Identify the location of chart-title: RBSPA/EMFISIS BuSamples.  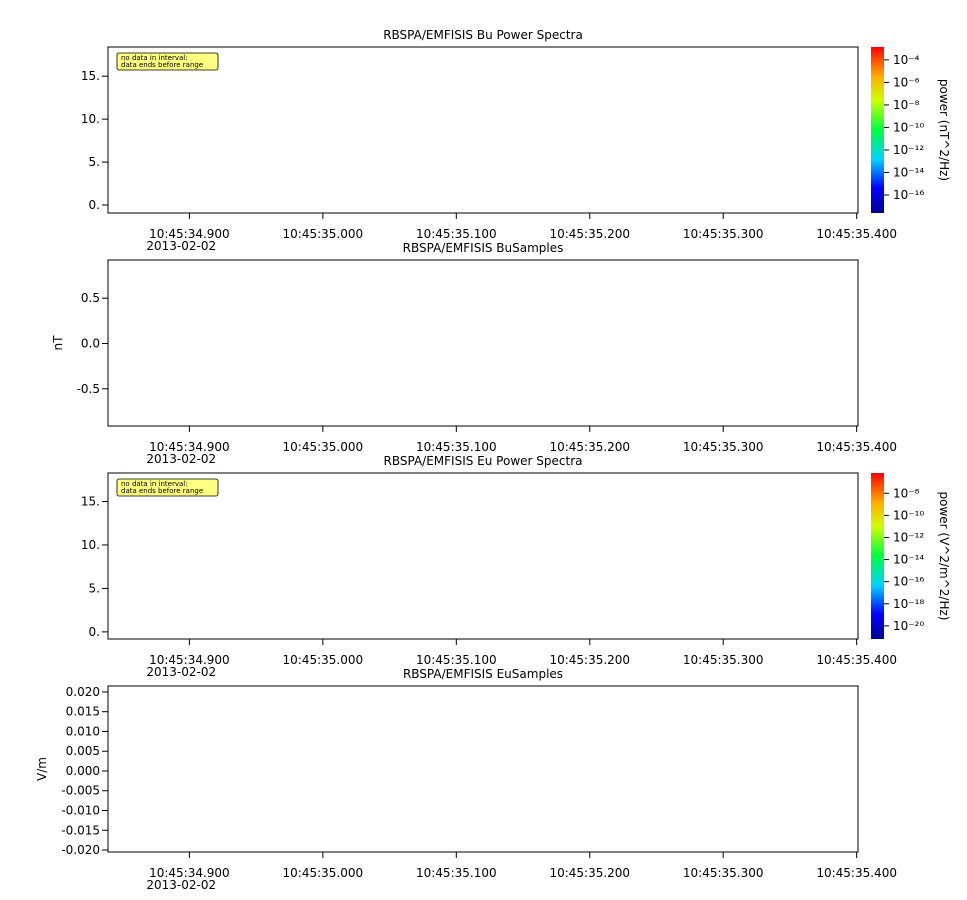
(483, 248).